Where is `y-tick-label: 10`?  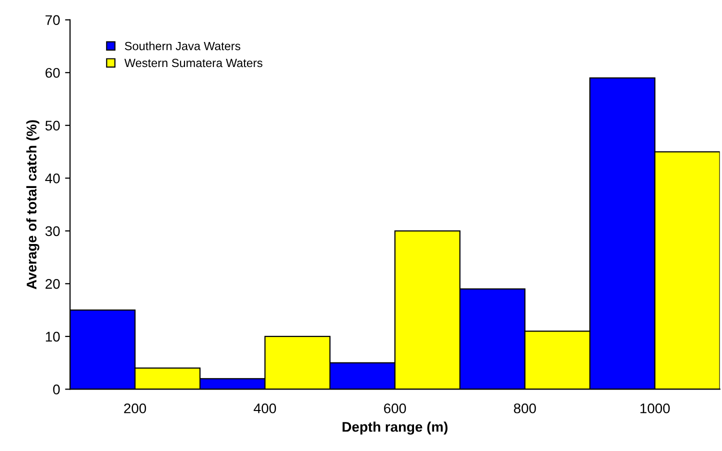 y-tick-label: 10 is located at coordinates (53, 337).